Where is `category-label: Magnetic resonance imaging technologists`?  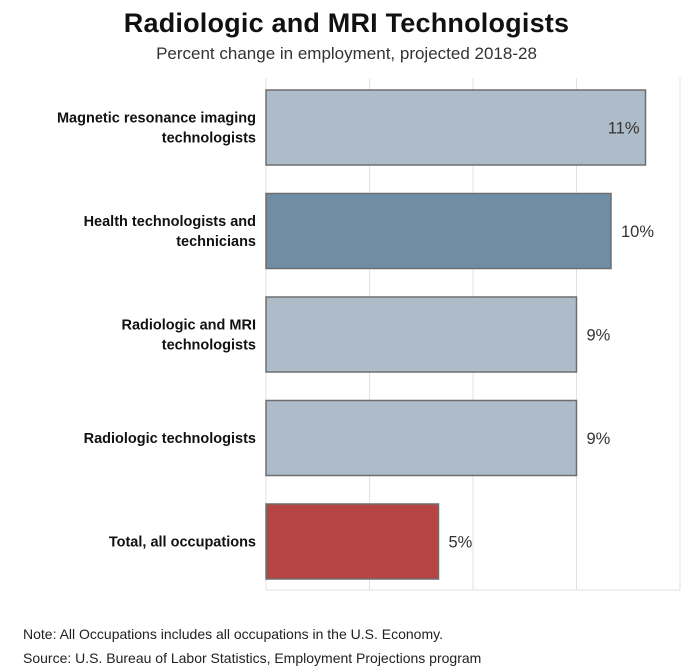 category-label: Magnetic resonance imaging technologists is located at coordinates (156, 129).